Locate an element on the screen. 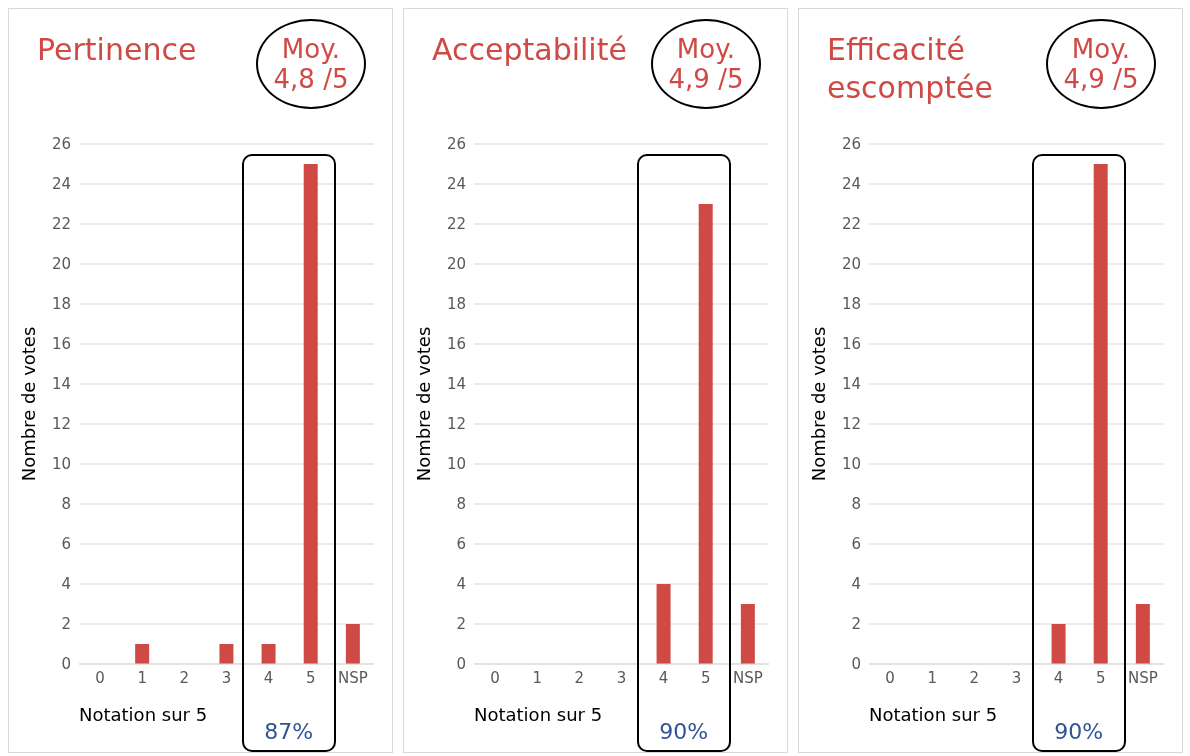  ellipse-outline: Moy. 4,8 /5 is located at coordinates (311, 64).